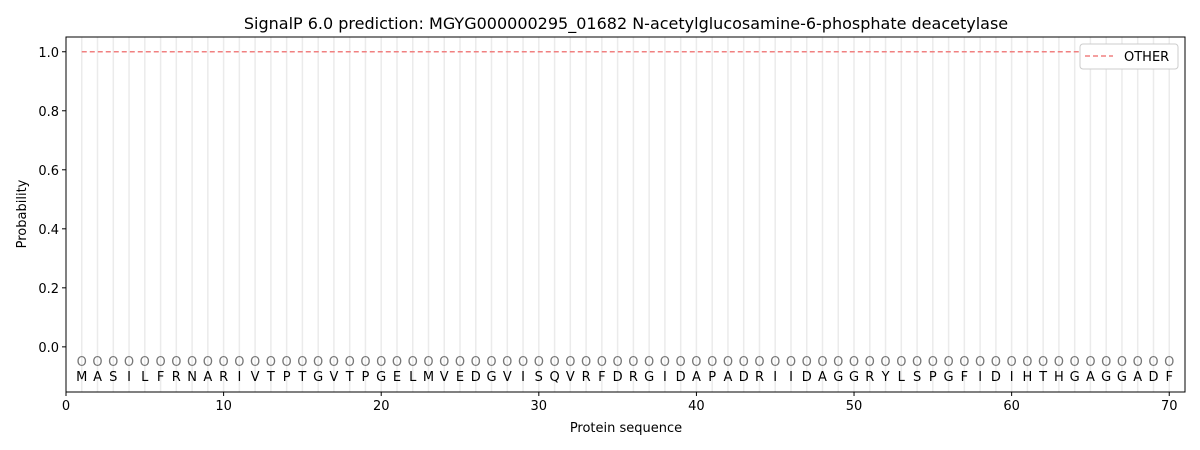 The height and width of the screenshot is (450, 1200). I want to click on legend-box, so click(1129, 56).